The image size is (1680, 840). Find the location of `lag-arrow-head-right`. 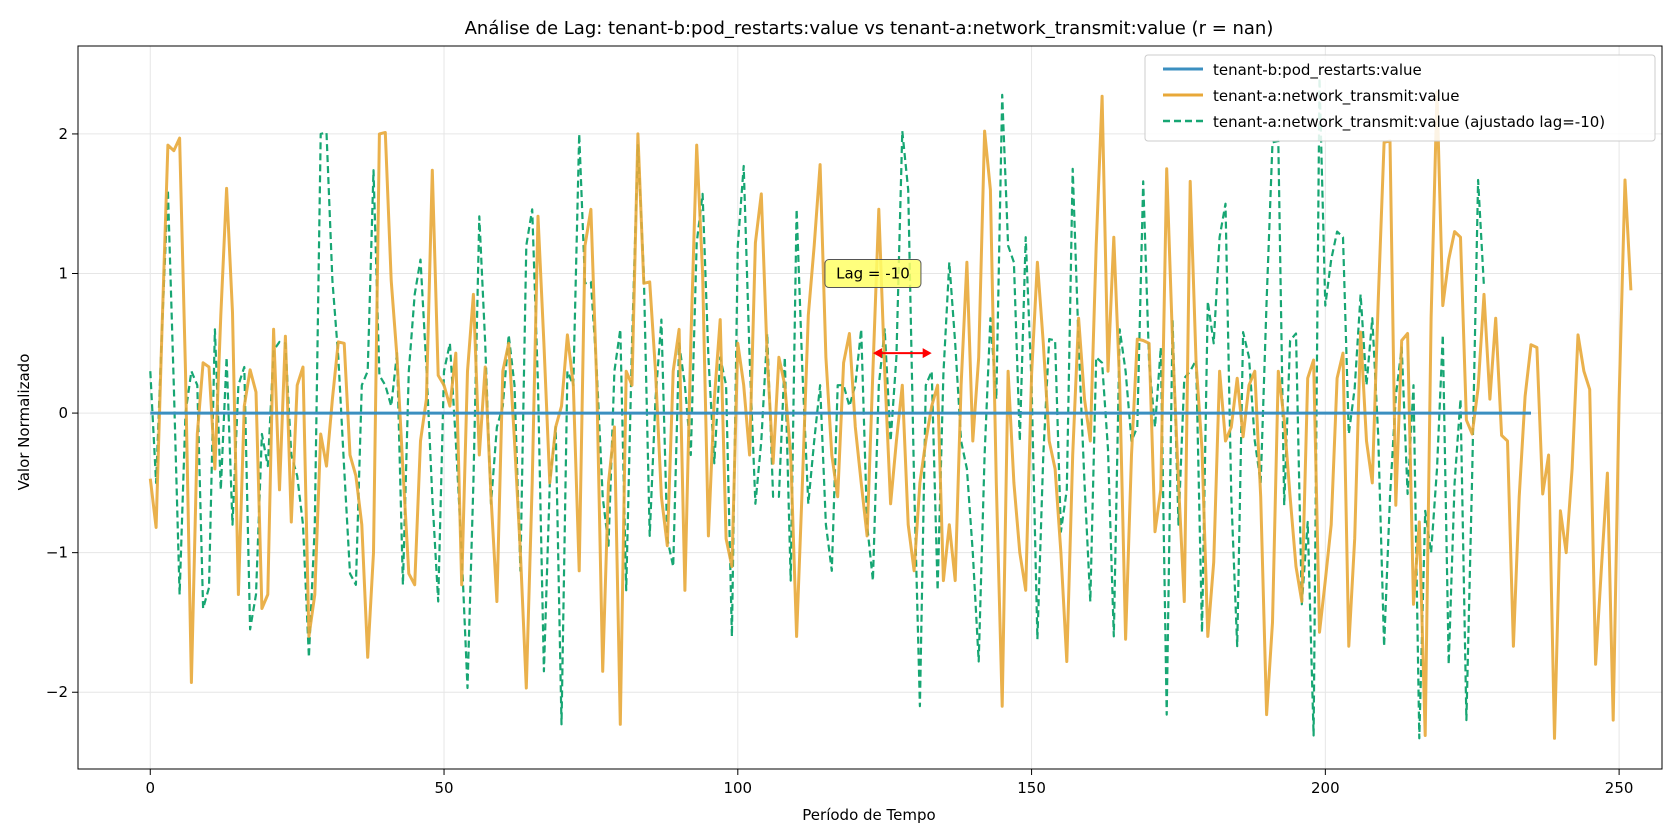

lag-arrow-head-right is located at coordinates (927, 353).